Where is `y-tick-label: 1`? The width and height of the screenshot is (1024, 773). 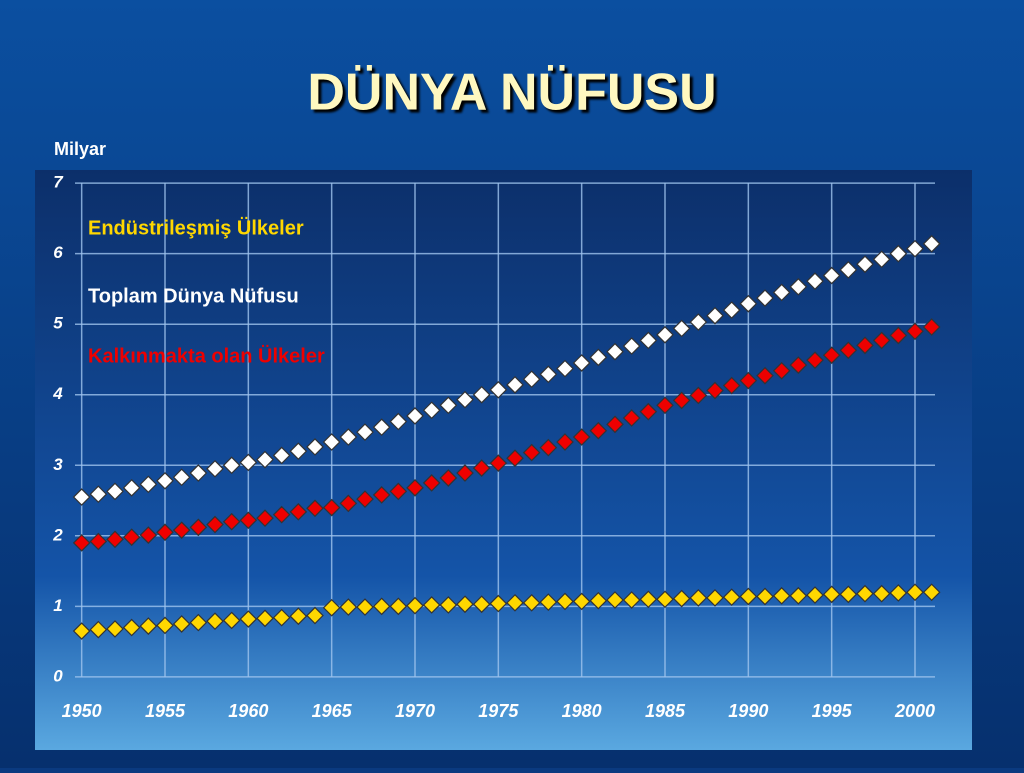
y-tick-label: 1 is located at coordinates (57, 605).